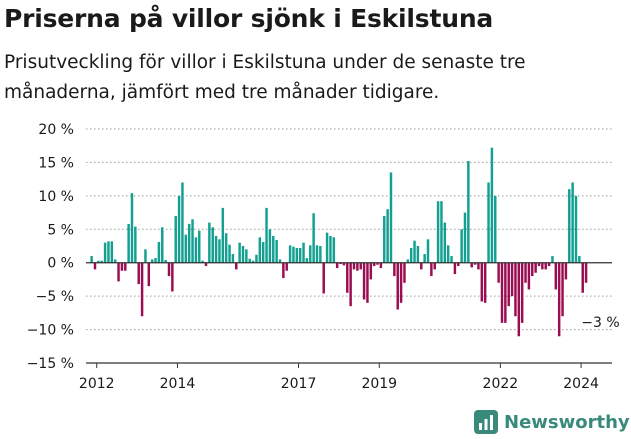  What do you see at coordinates (56, 163) in the screenshot?
I see `y-tick-label: 15 %` at bounding box center [56, 163].